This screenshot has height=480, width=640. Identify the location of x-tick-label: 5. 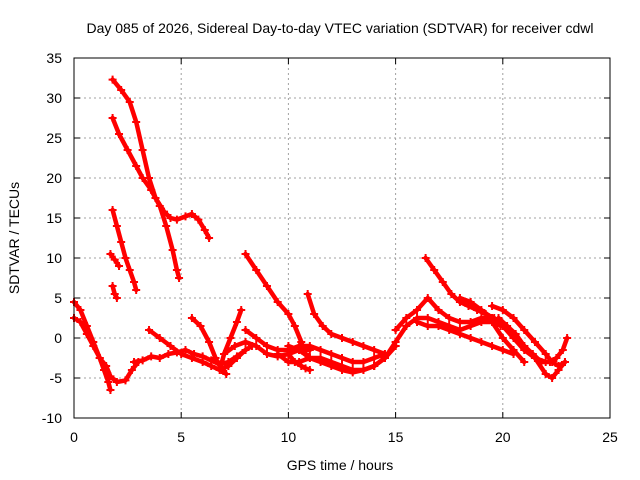
(181, 437).